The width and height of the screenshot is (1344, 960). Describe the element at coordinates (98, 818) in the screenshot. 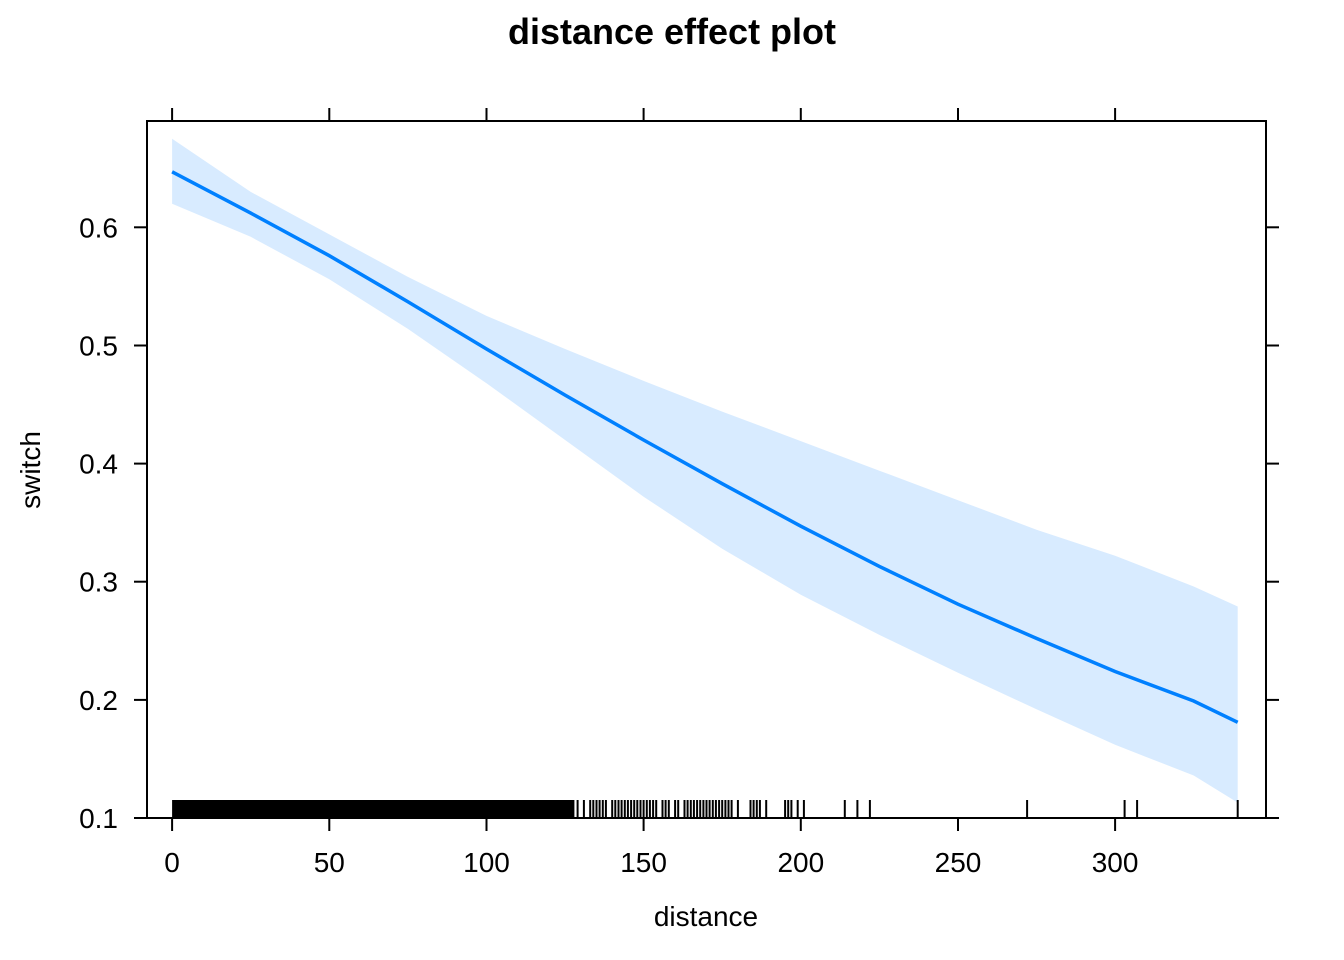

I see `y-tick-label: 0.1` at that location.